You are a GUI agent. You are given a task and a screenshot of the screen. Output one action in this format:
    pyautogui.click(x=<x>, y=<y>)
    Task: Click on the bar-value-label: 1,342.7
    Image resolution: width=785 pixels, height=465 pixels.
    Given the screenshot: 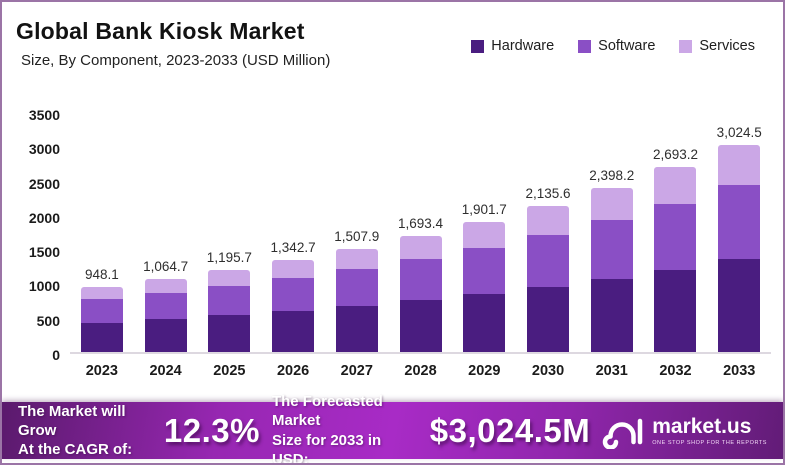 What is the action you would take?
    pyautogui.click(x=293, y=247)
    